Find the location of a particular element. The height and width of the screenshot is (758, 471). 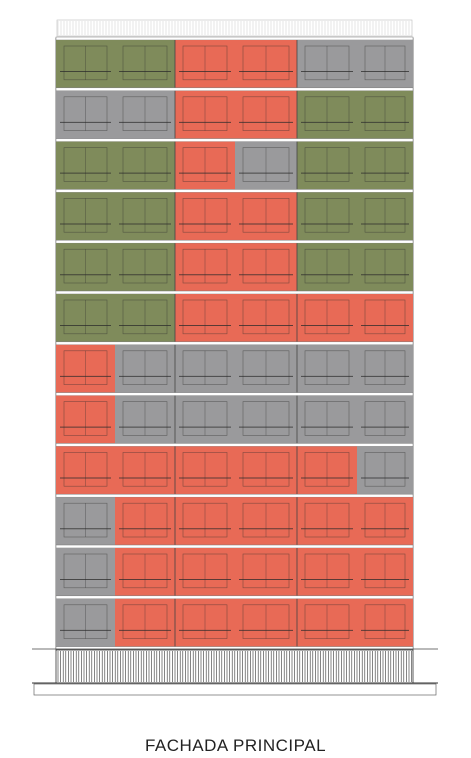

ground-line is located at coordinates (235, 689).